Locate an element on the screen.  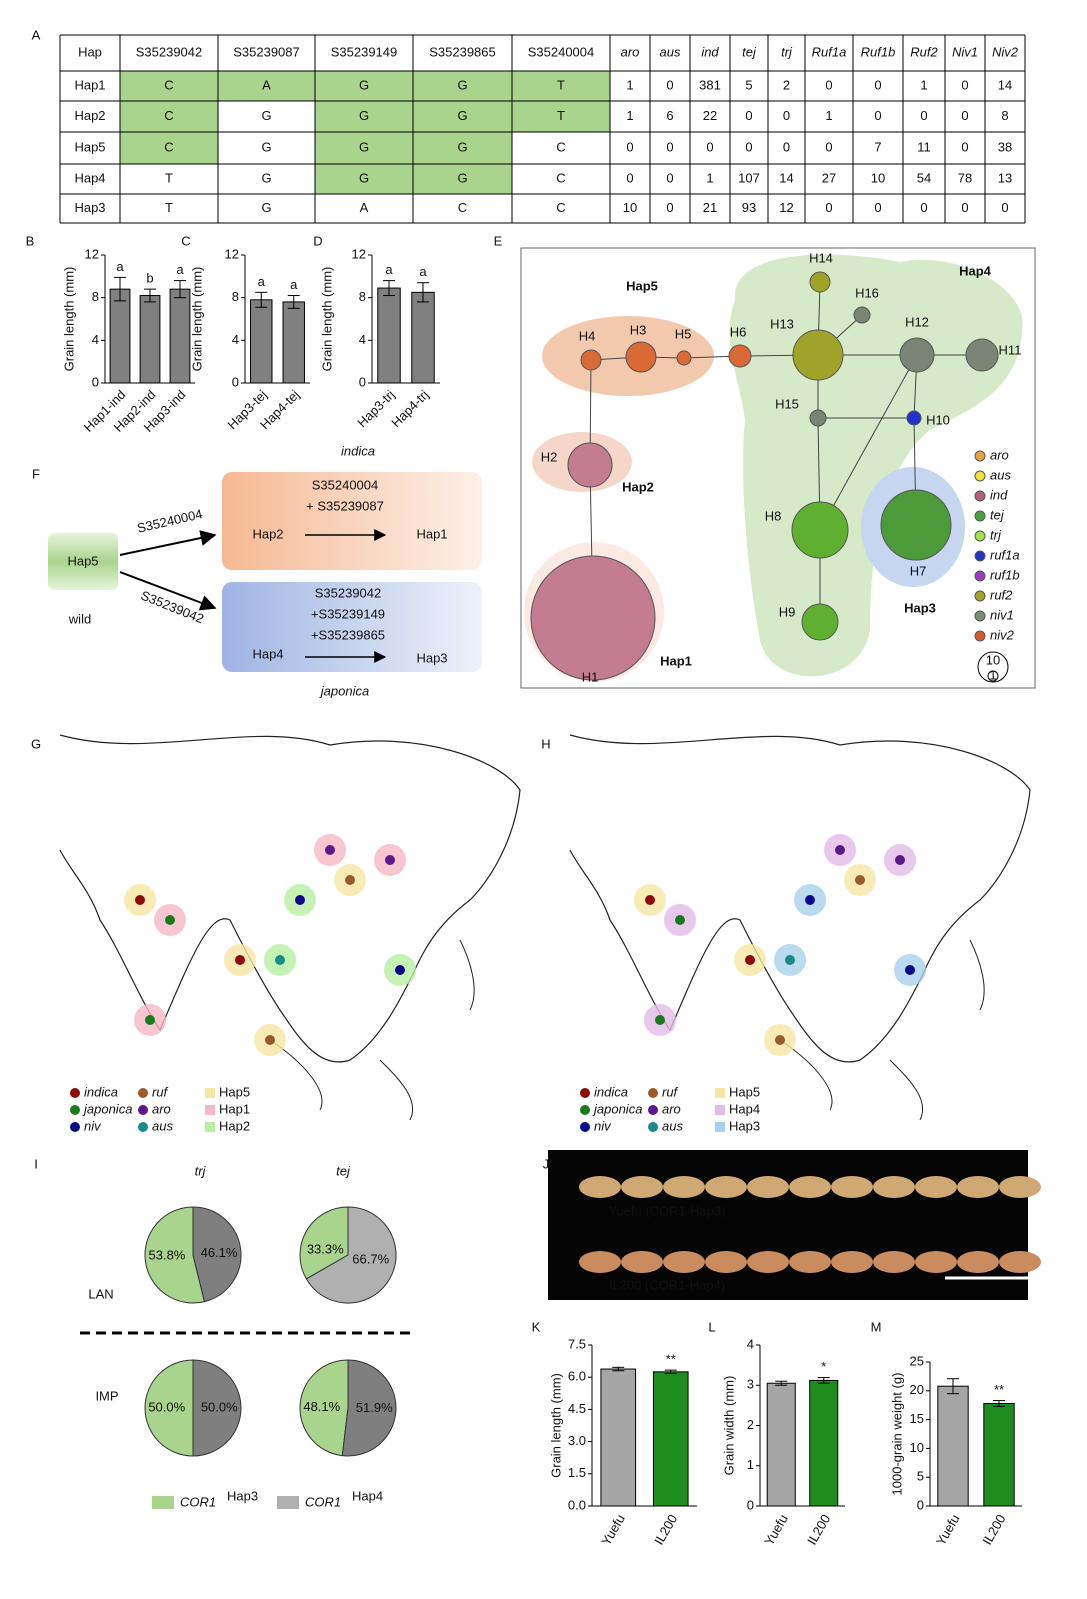
legend-sup: Hap3 is located at coordinates (242, 1495).